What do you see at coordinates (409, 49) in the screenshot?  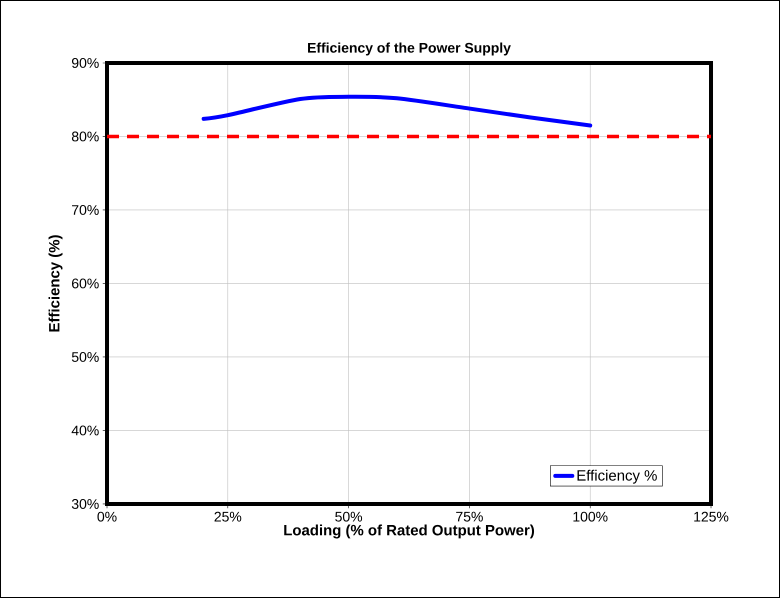 I see `chart-title: Efficiency of the Power Supply` at bounding box center [409, 49].